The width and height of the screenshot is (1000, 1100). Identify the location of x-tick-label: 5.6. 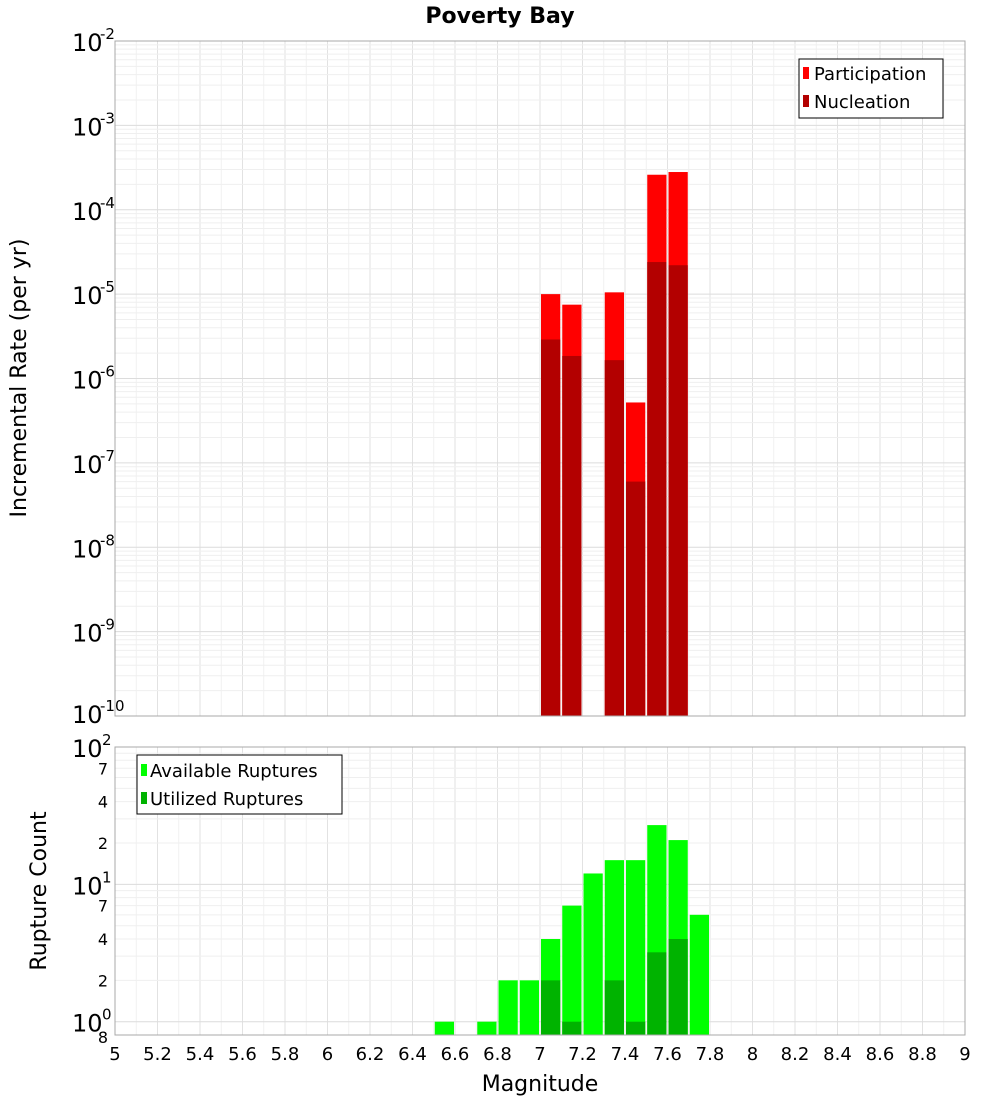
(242, 1054).